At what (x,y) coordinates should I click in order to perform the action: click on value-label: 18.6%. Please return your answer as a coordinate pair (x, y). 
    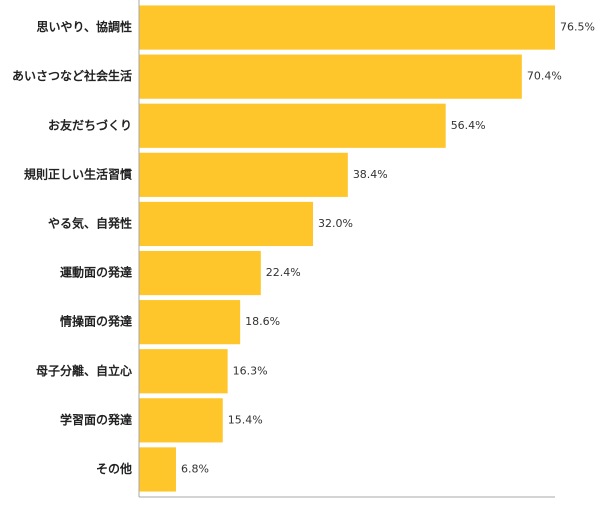
    Looking at the image, I should click on (262, 321).